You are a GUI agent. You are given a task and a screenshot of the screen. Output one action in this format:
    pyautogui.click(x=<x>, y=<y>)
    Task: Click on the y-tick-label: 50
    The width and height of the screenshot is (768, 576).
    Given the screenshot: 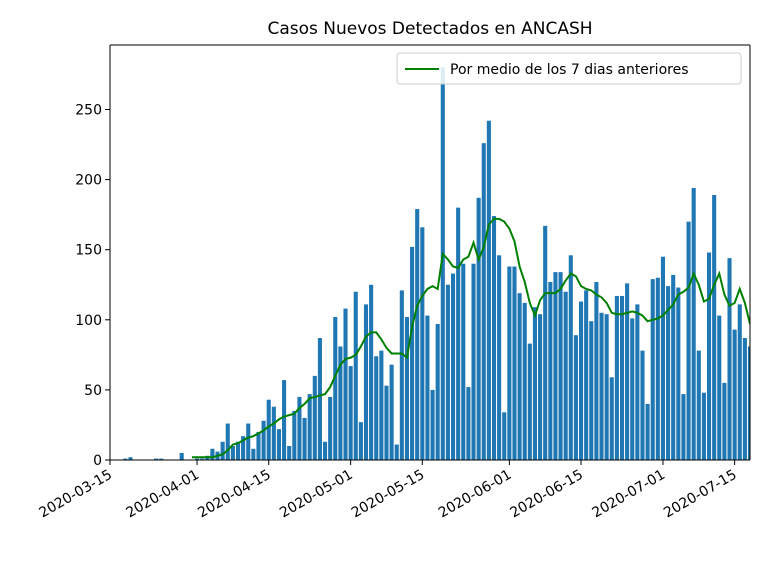 What is the action you would take?
    pyautogui.click(x=93, y=391)
    